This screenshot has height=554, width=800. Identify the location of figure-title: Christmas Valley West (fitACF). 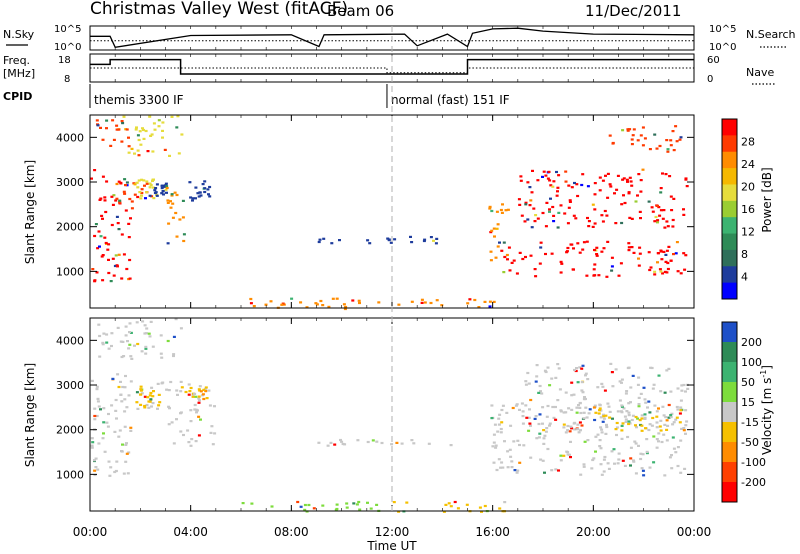
(219, 9).